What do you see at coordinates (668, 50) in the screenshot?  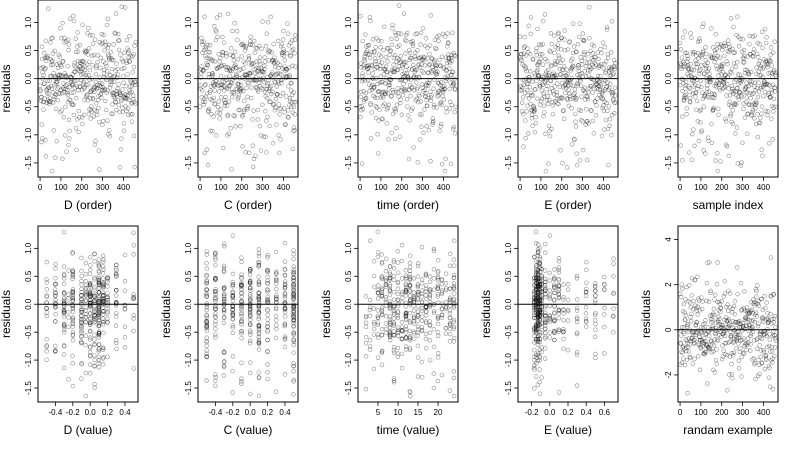 I see `y-tick-label: 0.5` at bounding box center [668, 50].